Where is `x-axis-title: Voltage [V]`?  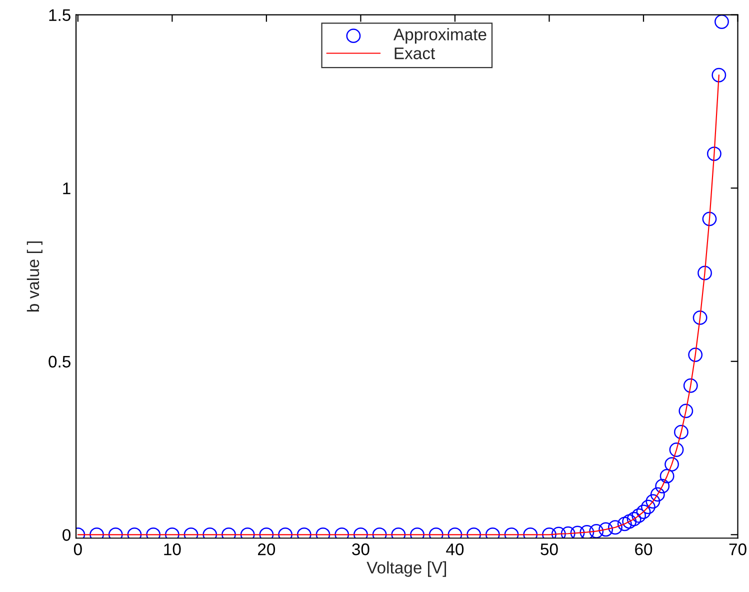 x-axis-title: Voltage [V] is located at coordinates (406, 569).